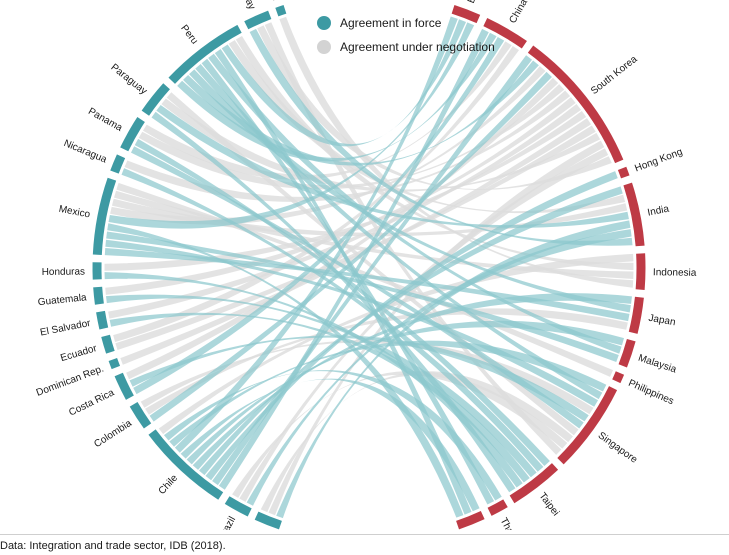 This screenshot has height=555, width=729. What do you see at coordinates (391, 23) in the screenshot?
I see `legend-label-in-force: Agreement in force` at bounding box center [391, 23].